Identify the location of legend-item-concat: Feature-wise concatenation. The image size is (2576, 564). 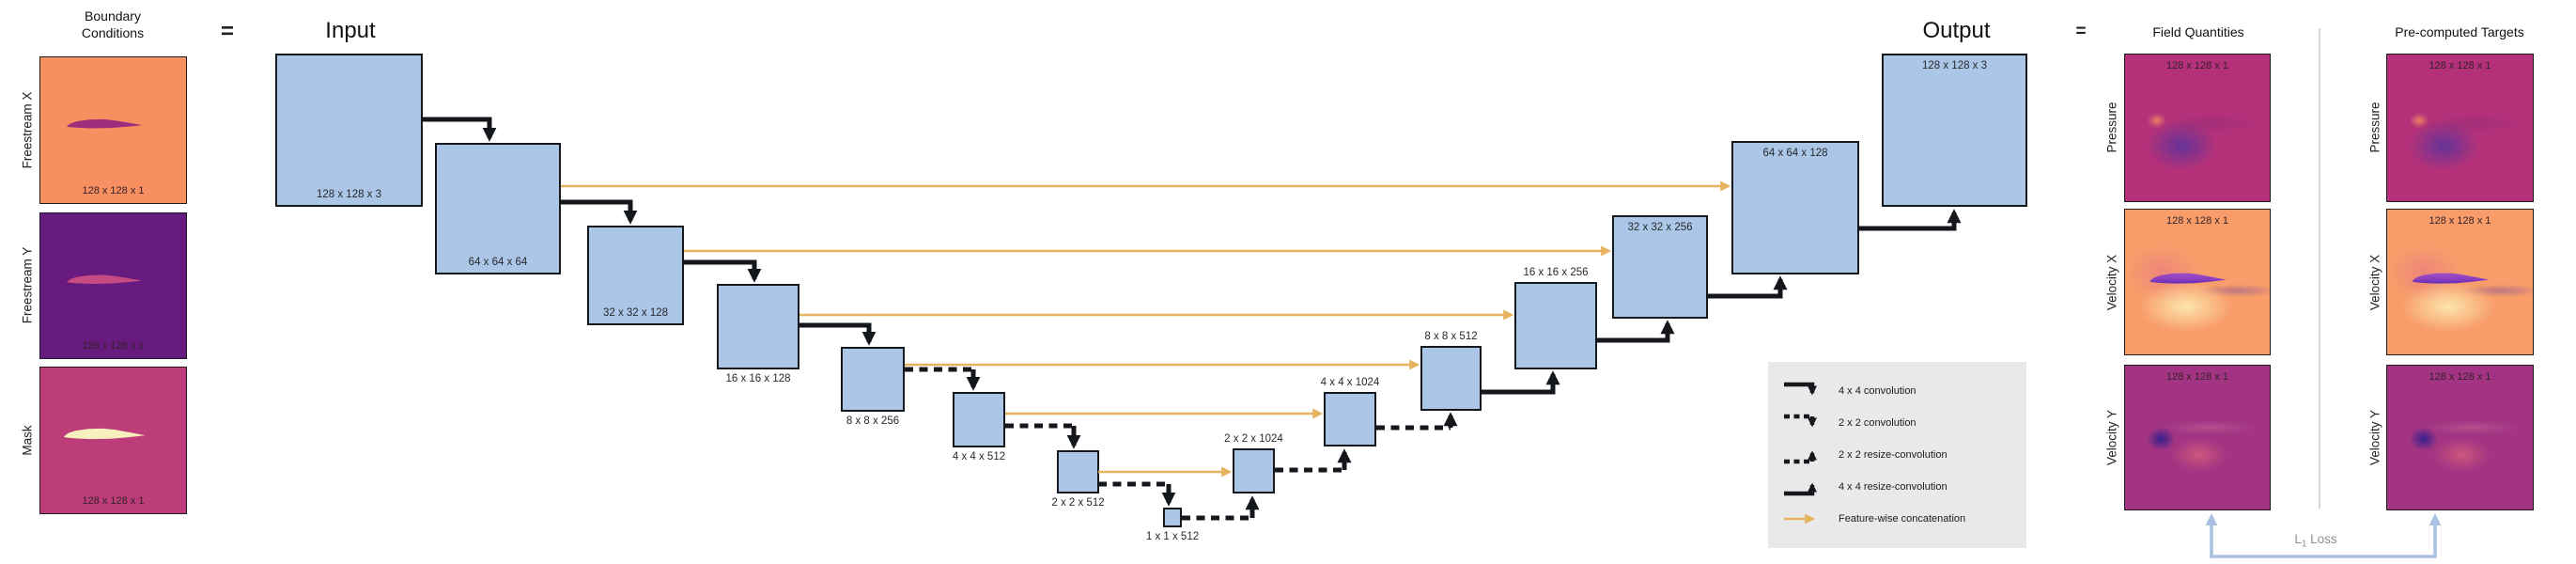
(1873, 519).